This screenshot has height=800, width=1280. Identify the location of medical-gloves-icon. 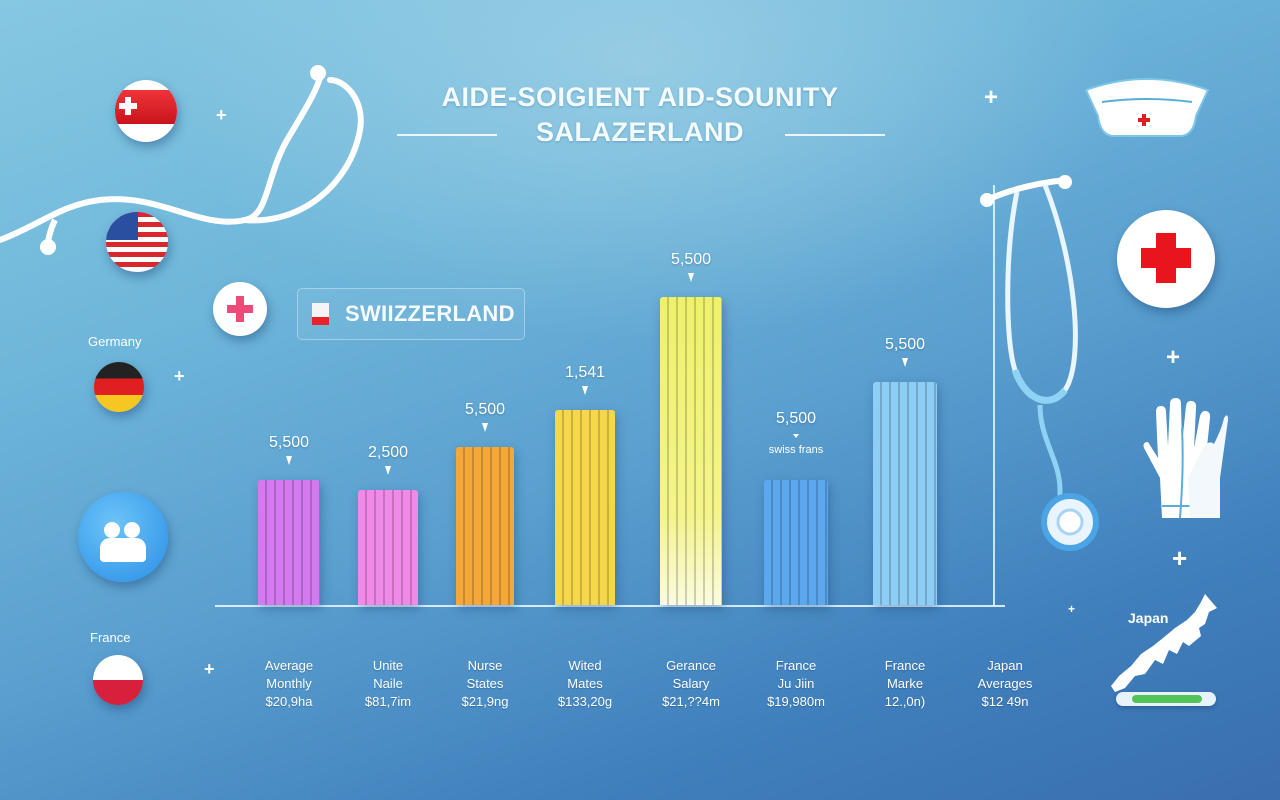
(1185, 458).